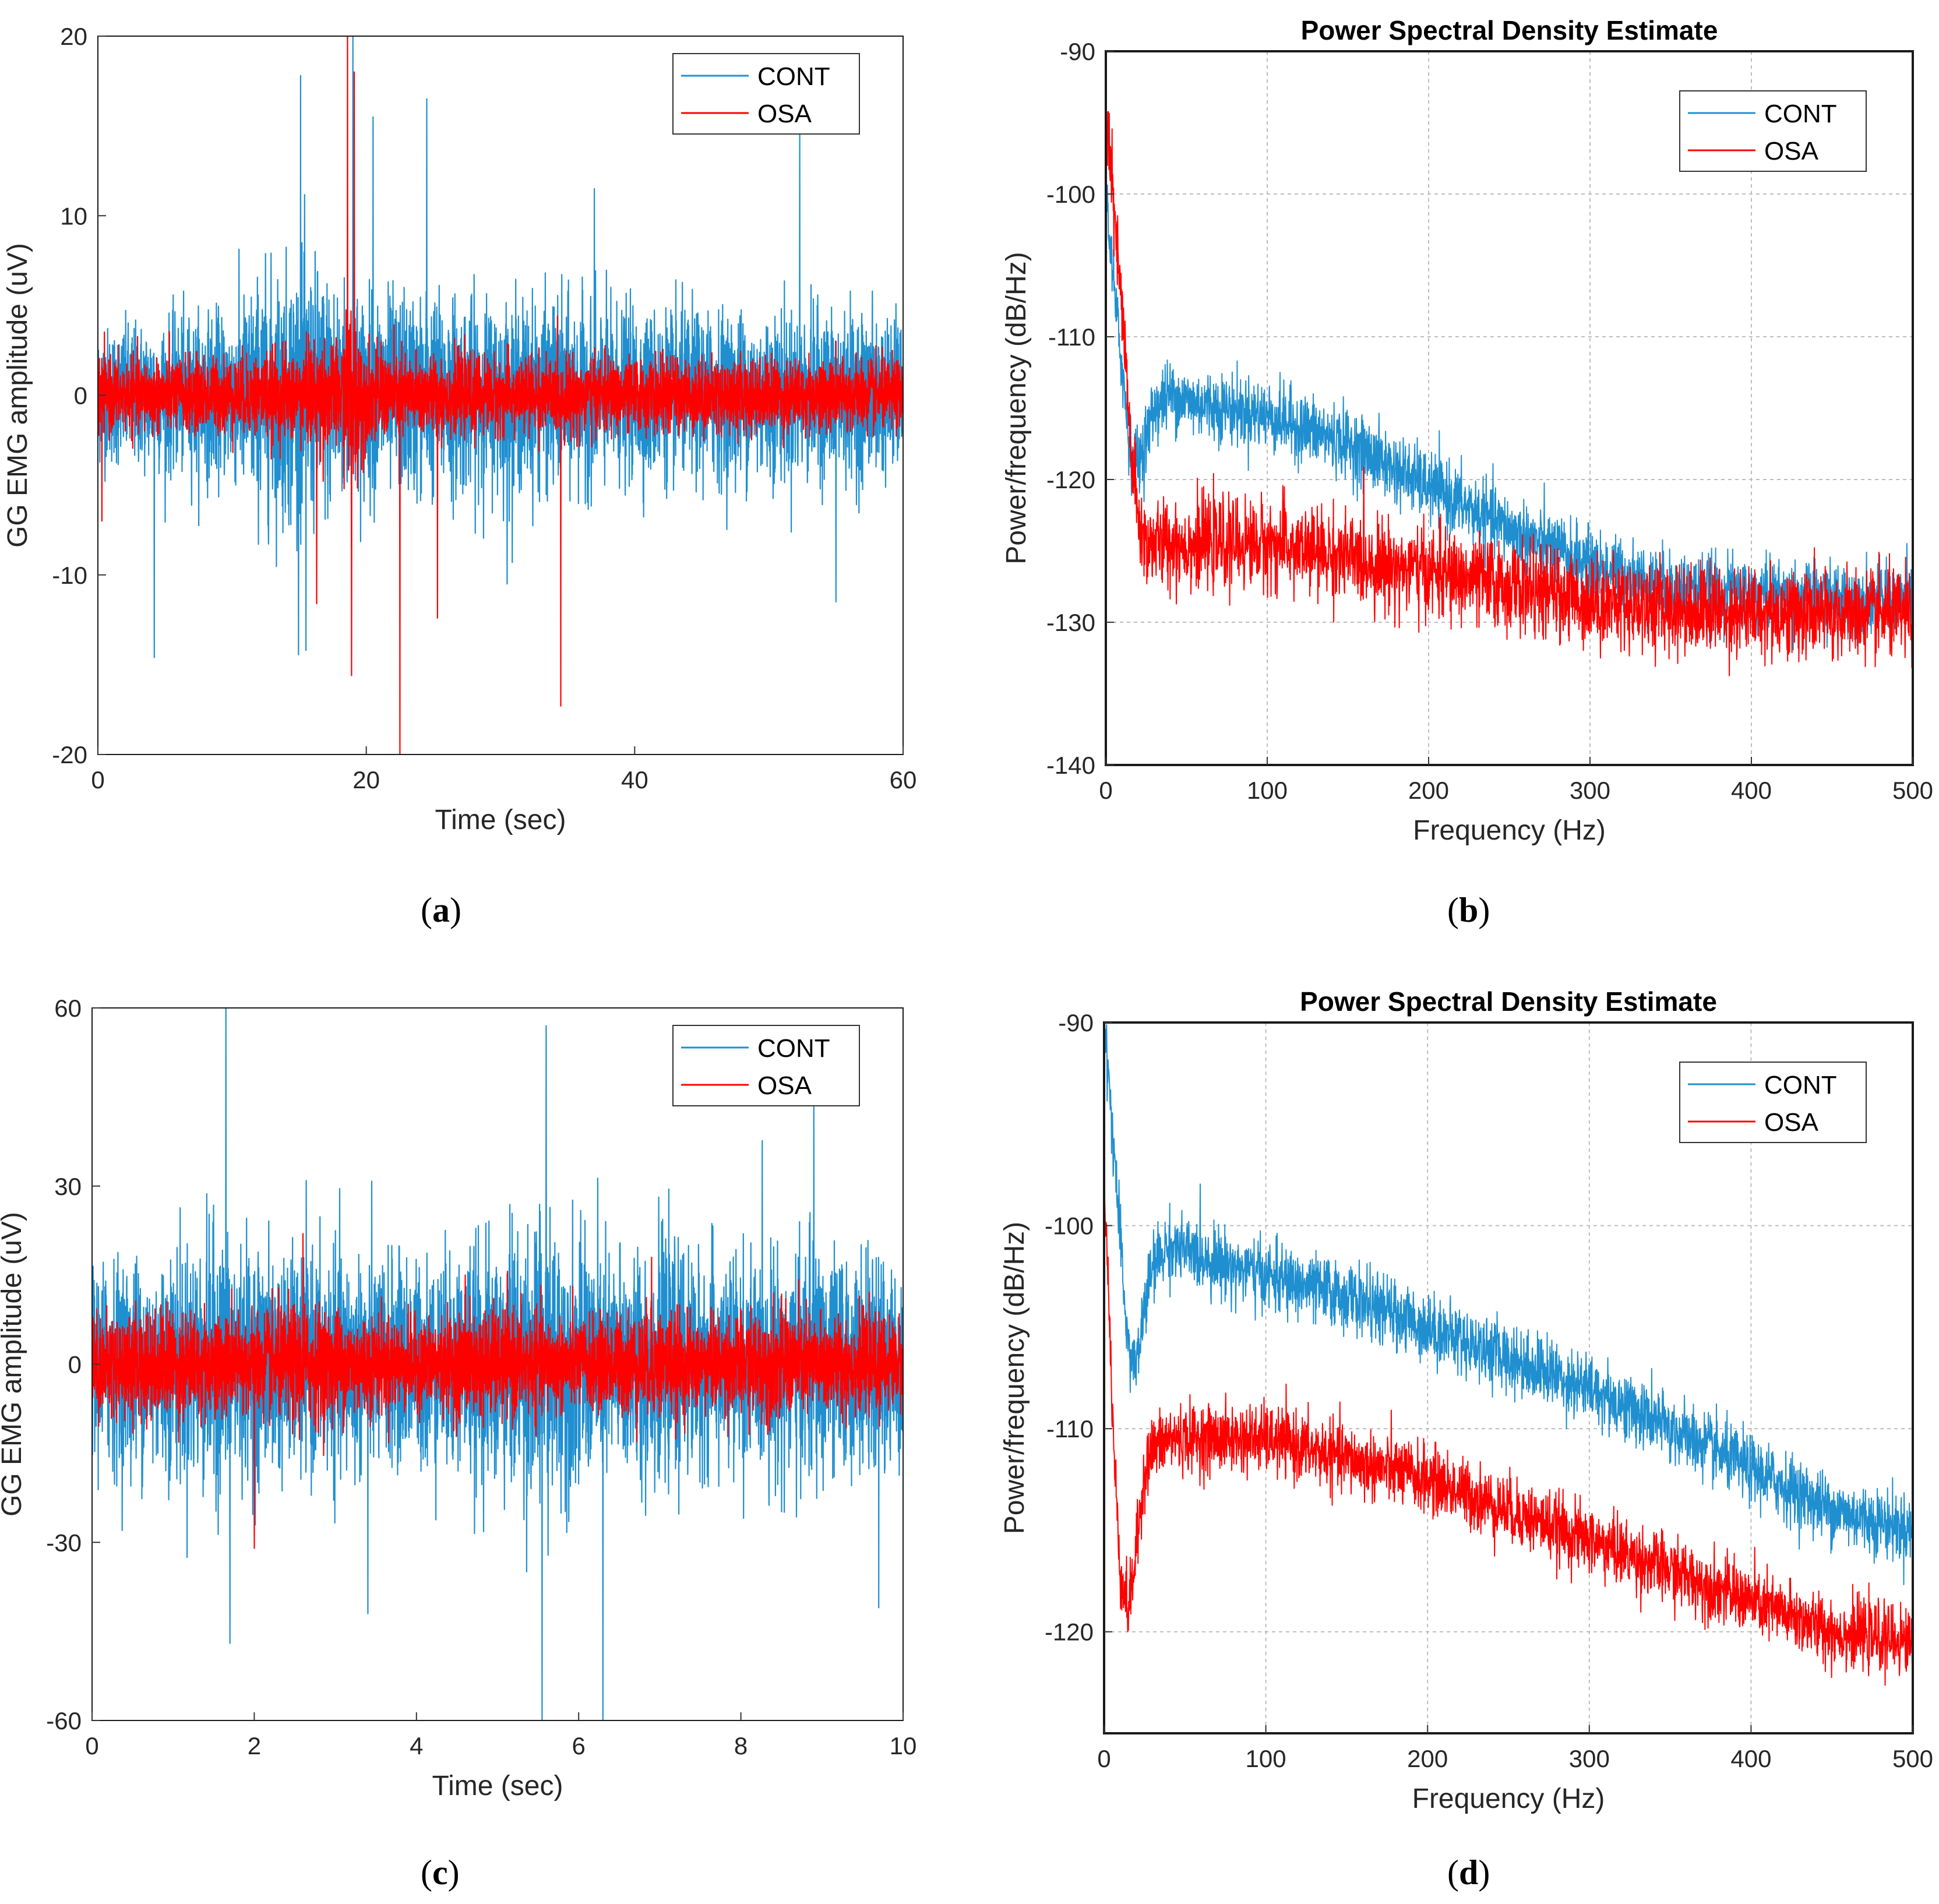 The height and width of the screenshot is (1904, 1939). Describe the element at coordinates (64, 1720) in the screenshot. I see `y-tick-label: -60` at that location.